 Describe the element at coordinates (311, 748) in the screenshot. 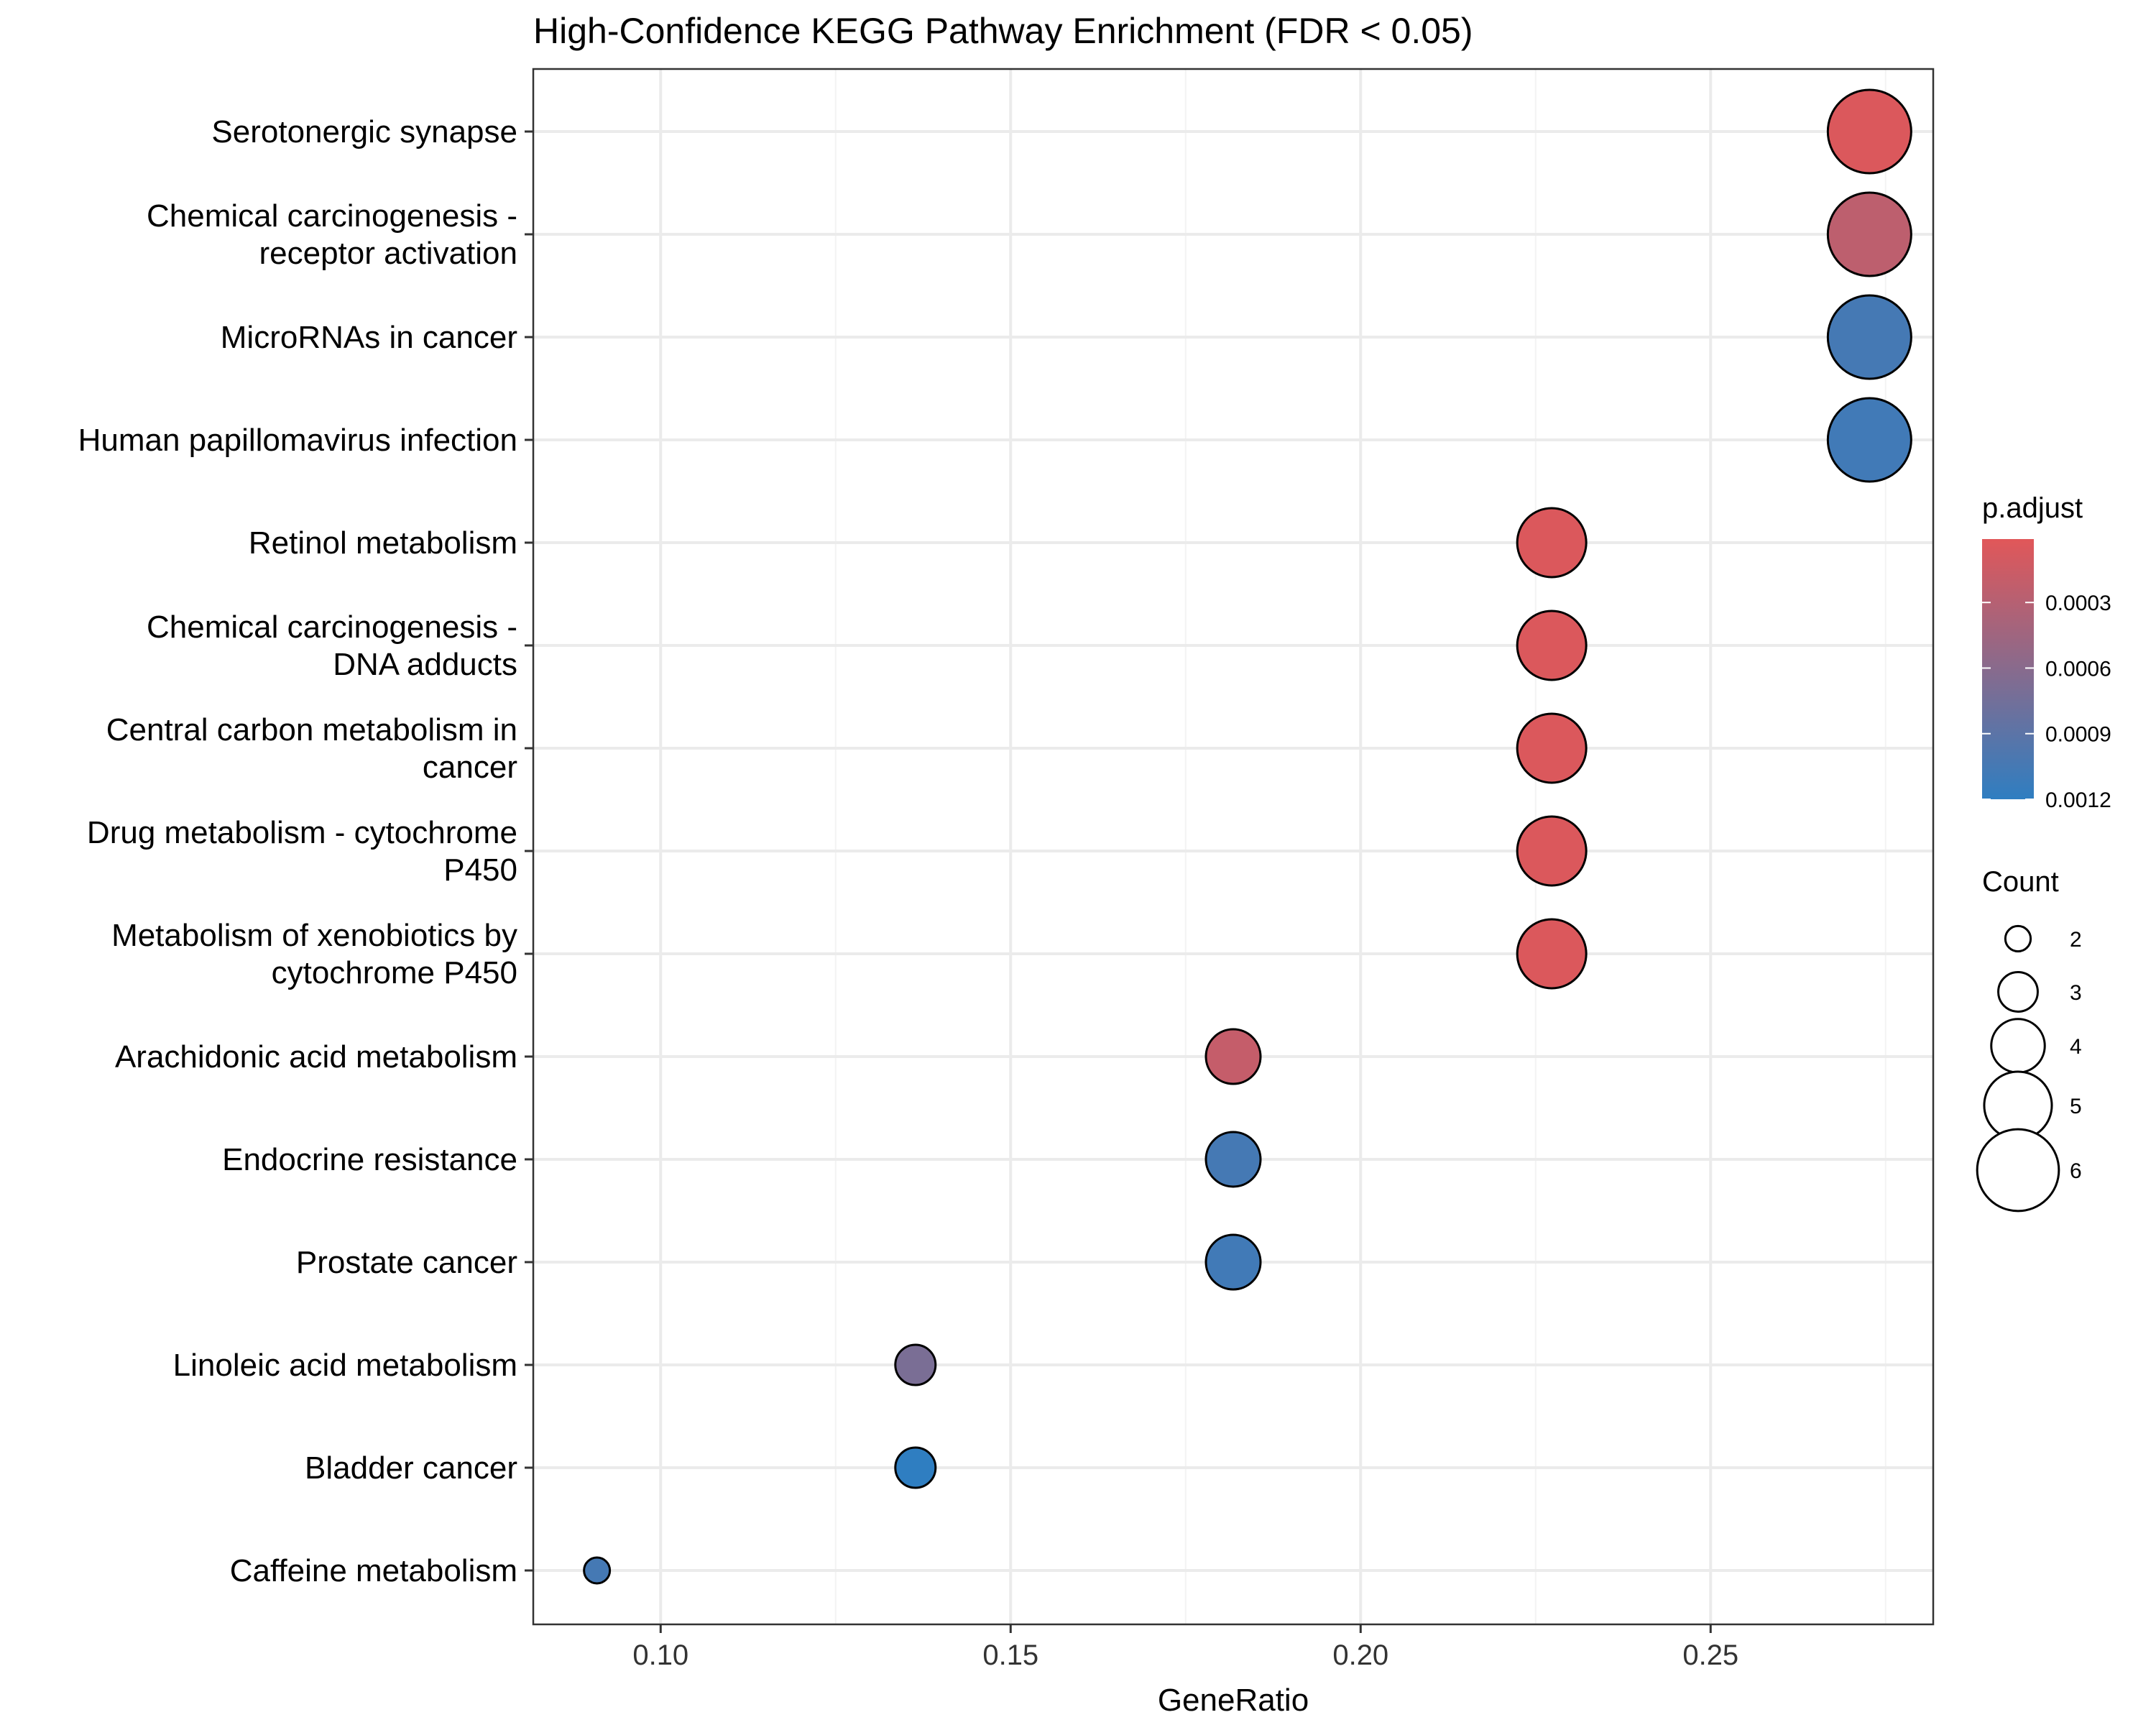

I see `y-tick-label: Central carbon metabolism in cancer` at that location.